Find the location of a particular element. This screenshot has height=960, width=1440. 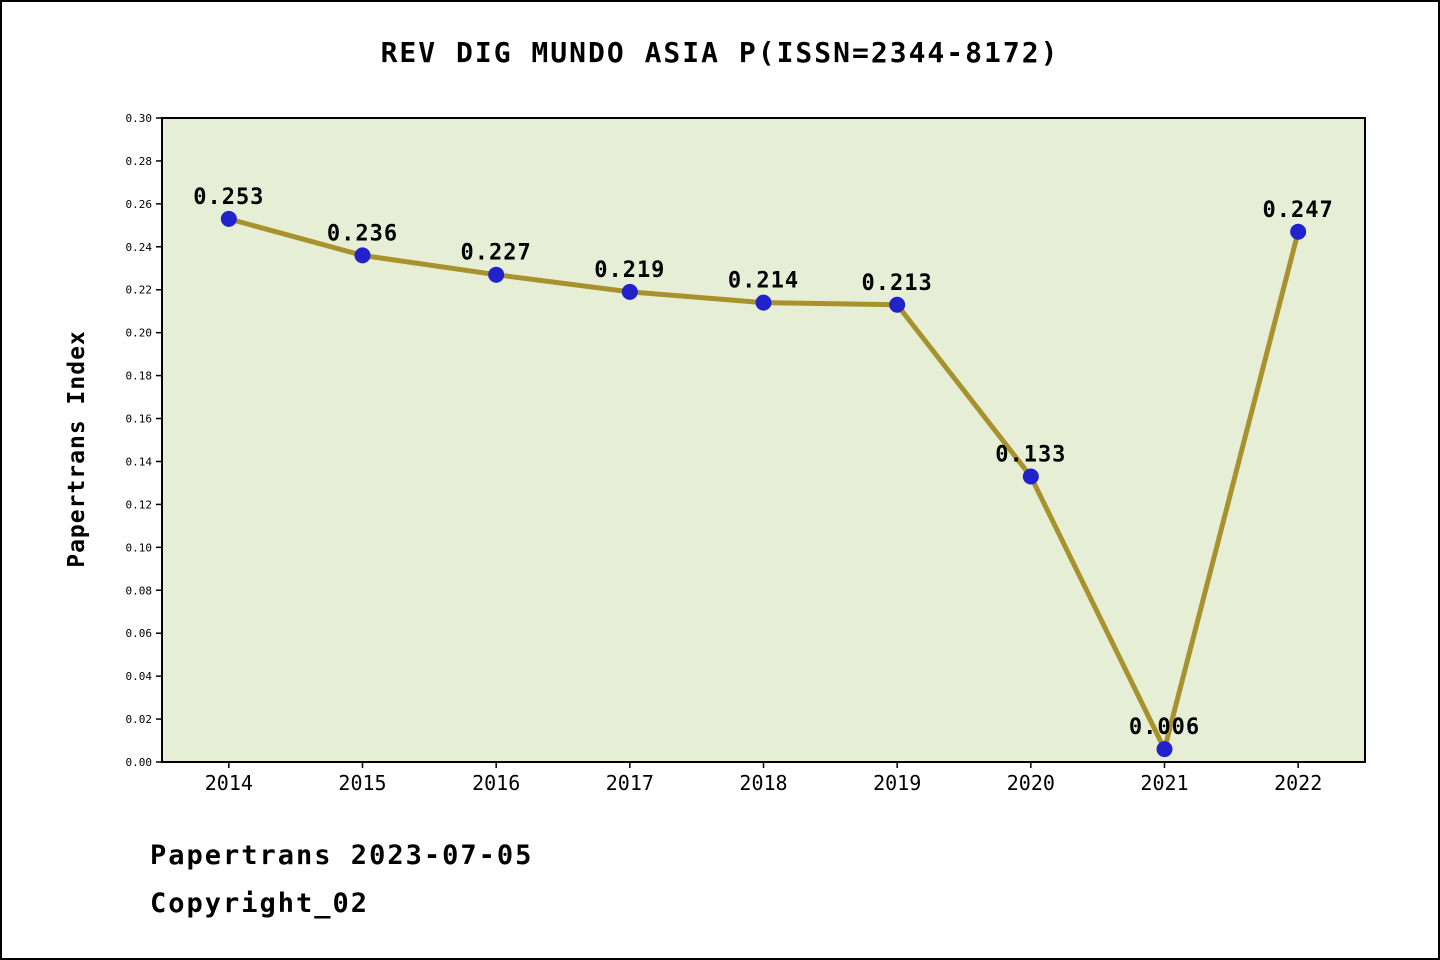

y-tick-label: 0.22 is located at coordinates (139, 290).